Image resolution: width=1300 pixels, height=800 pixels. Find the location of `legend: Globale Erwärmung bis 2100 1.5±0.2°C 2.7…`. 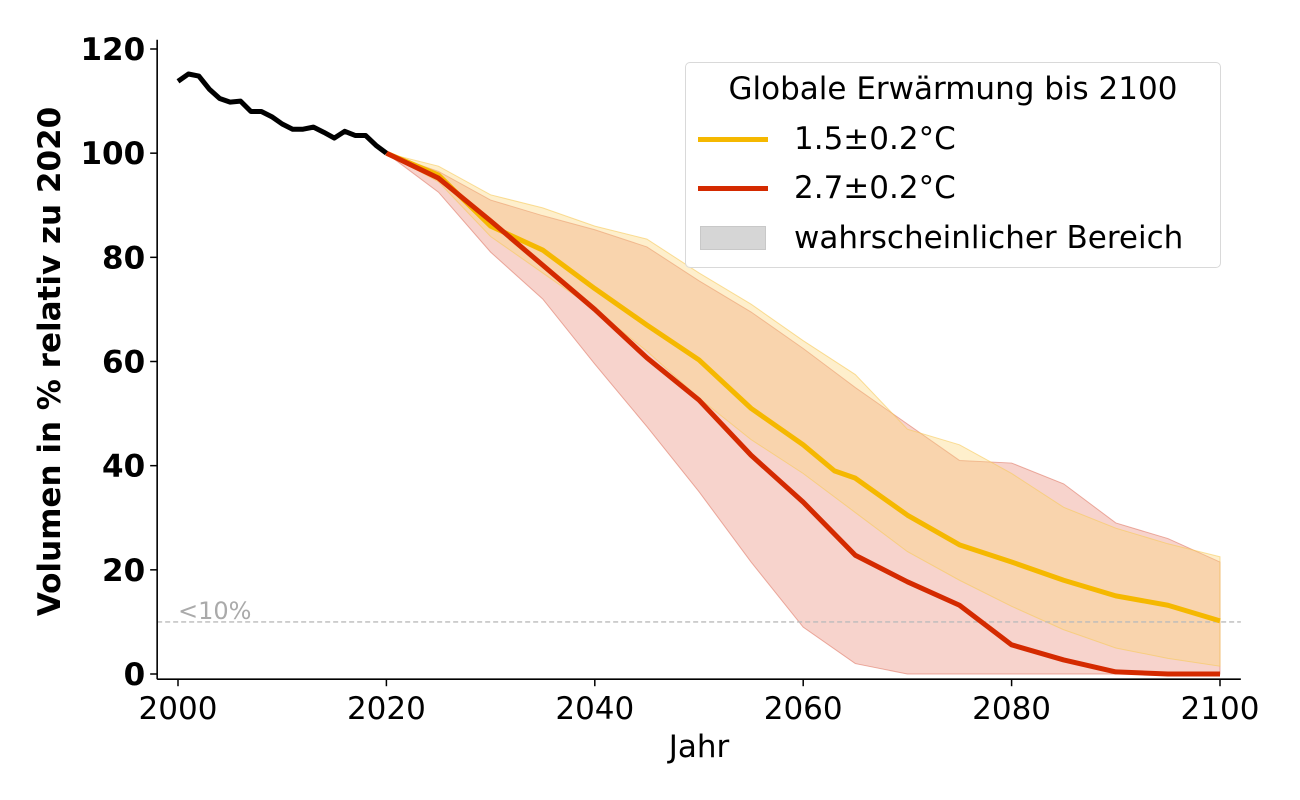

legend: Globale Erwärmung bis 2100 1.5±0.2°C 2.7… is located at coordinates (953, 165).